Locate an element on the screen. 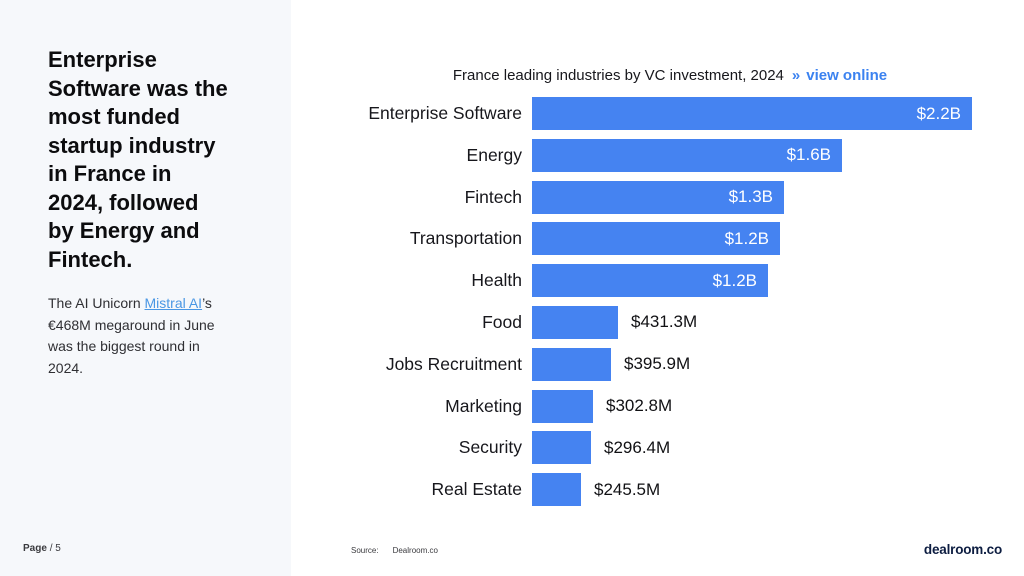 Image resolution: width=1024 pixels, height=576 pixels. value-label: $395.9M is located at coordinates (657, 364).